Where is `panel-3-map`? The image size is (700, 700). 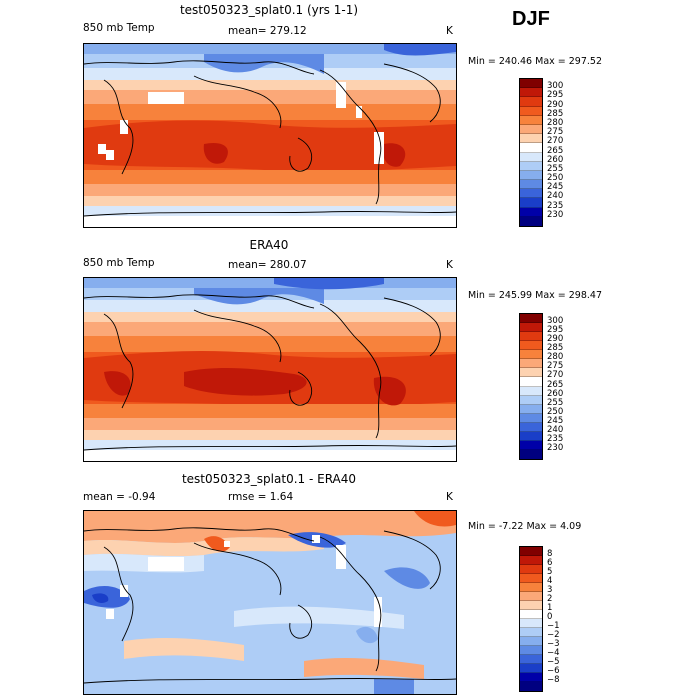 panel-3-map is located at coordinates (270, 602).